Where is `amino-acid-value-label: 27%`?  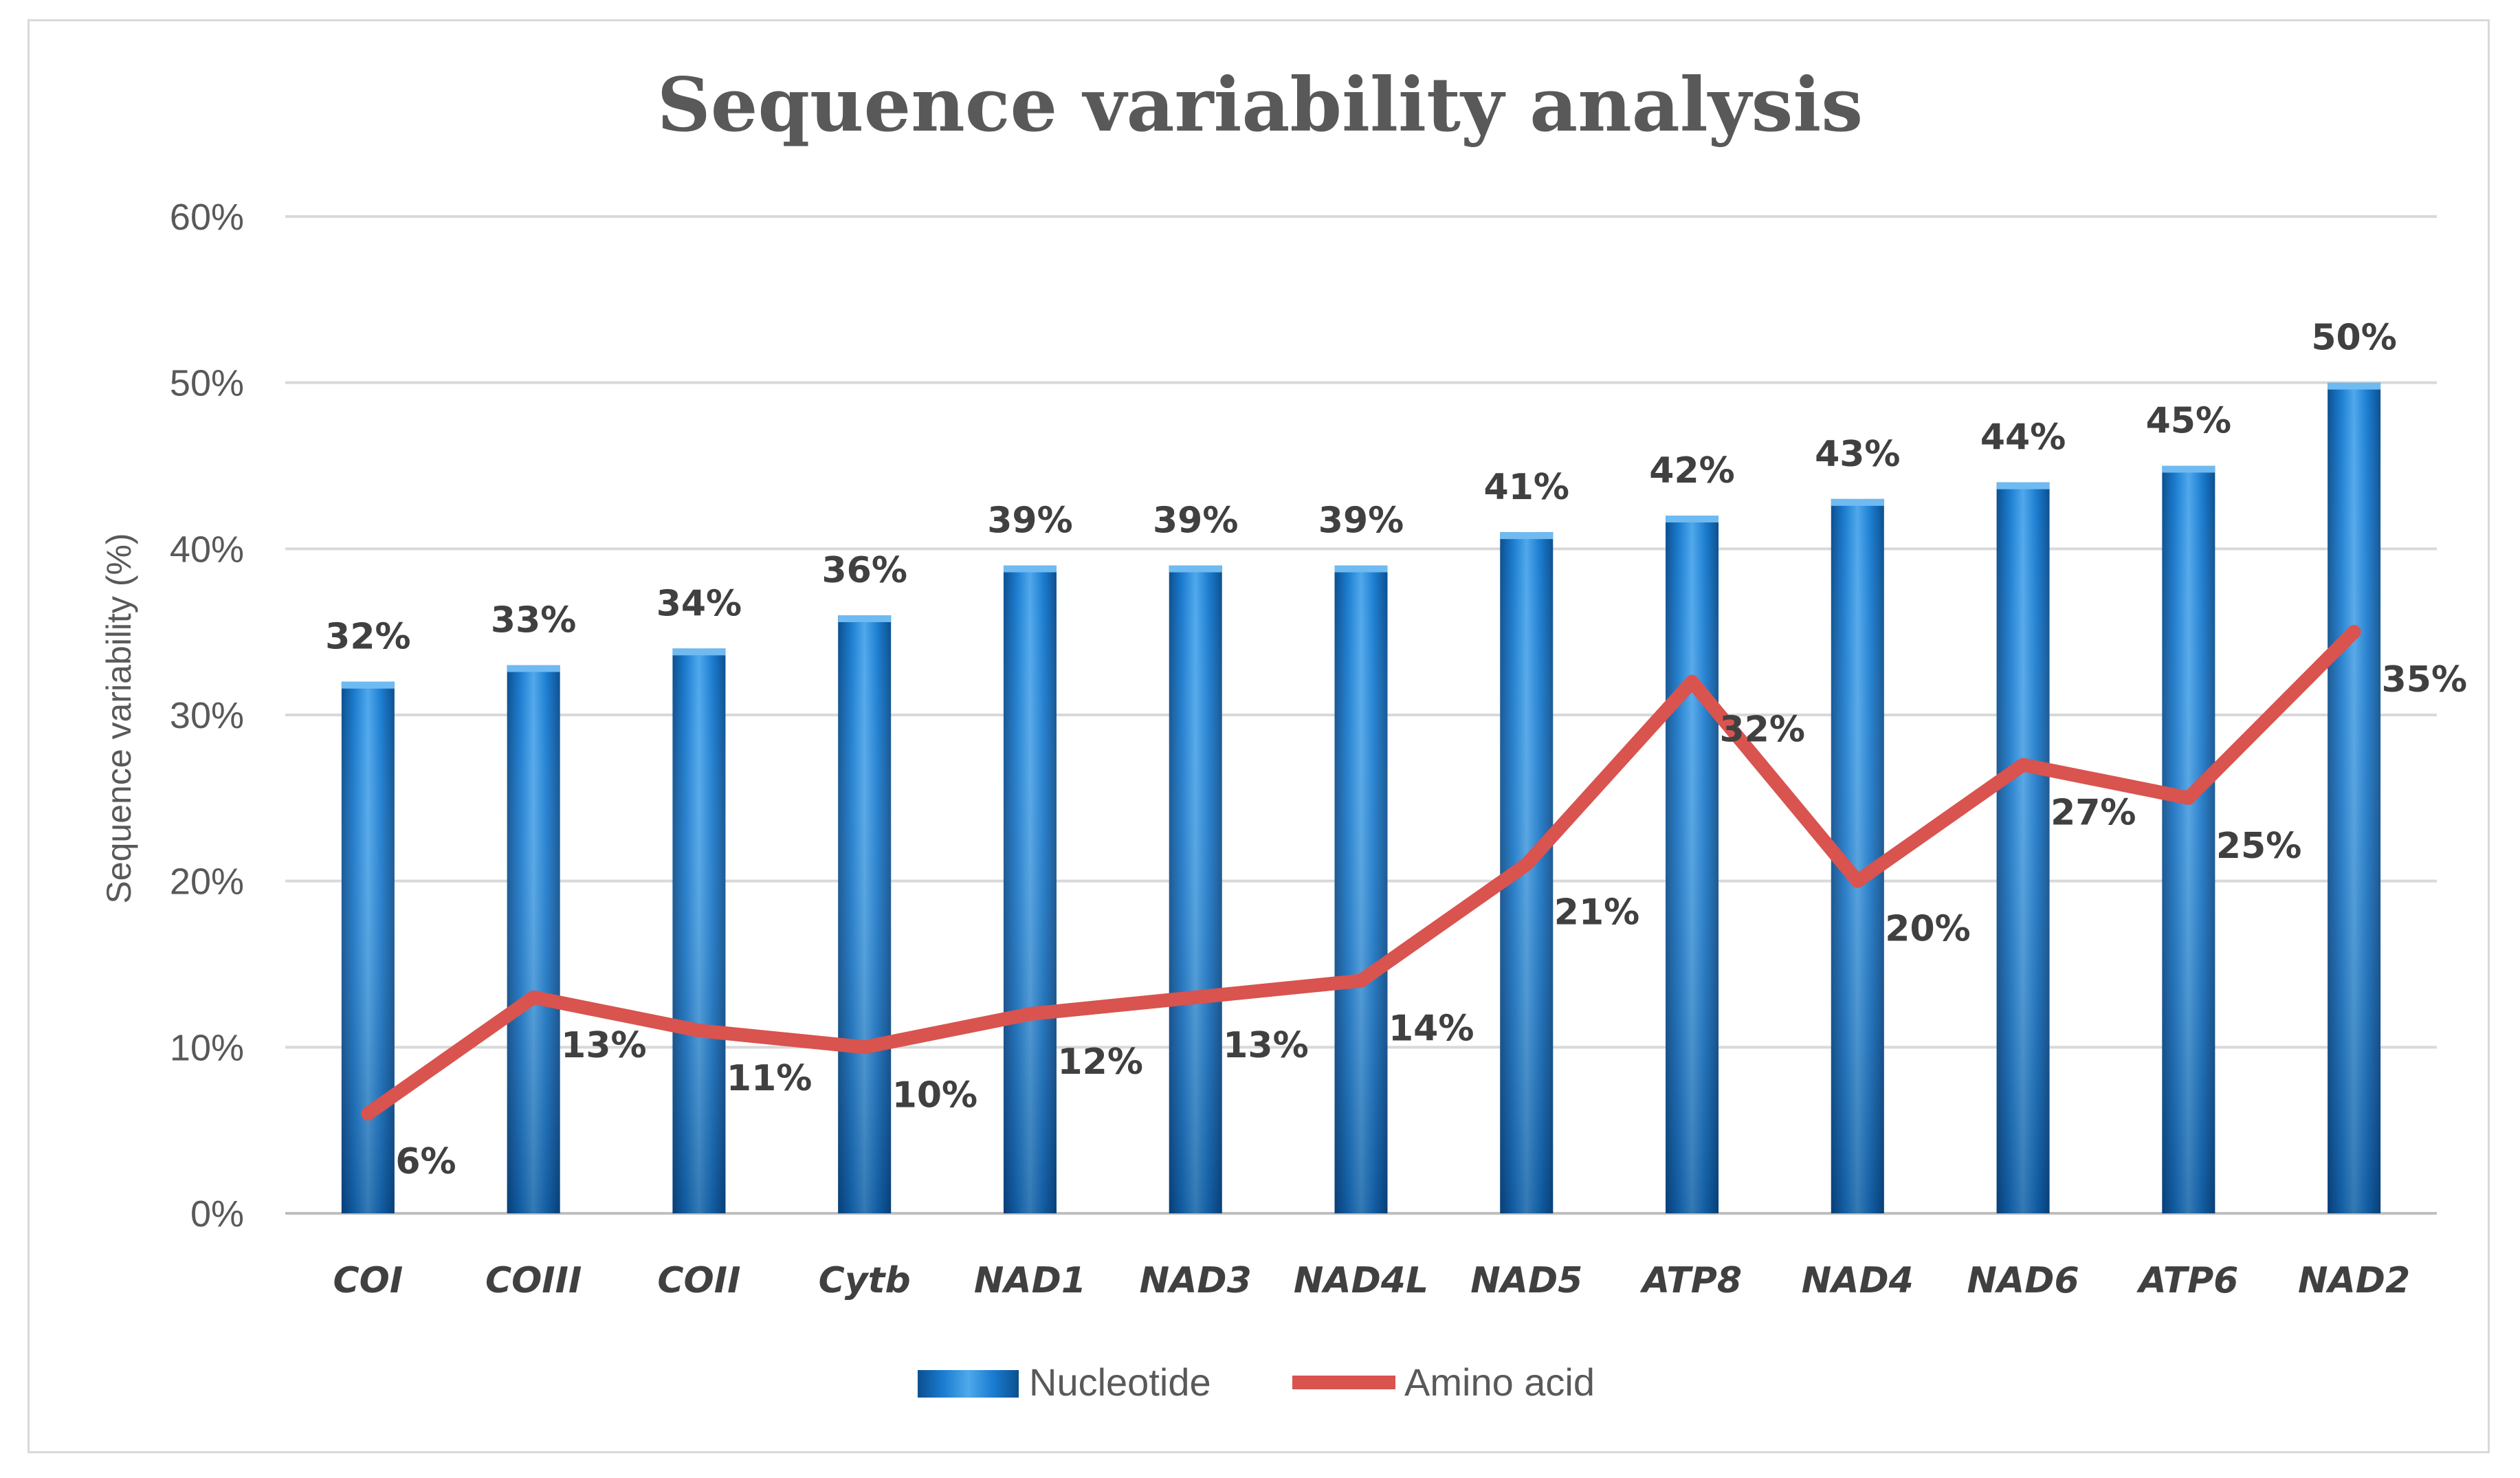 amino-acid-value-label: 27% is located at coordinates (2093, 813).